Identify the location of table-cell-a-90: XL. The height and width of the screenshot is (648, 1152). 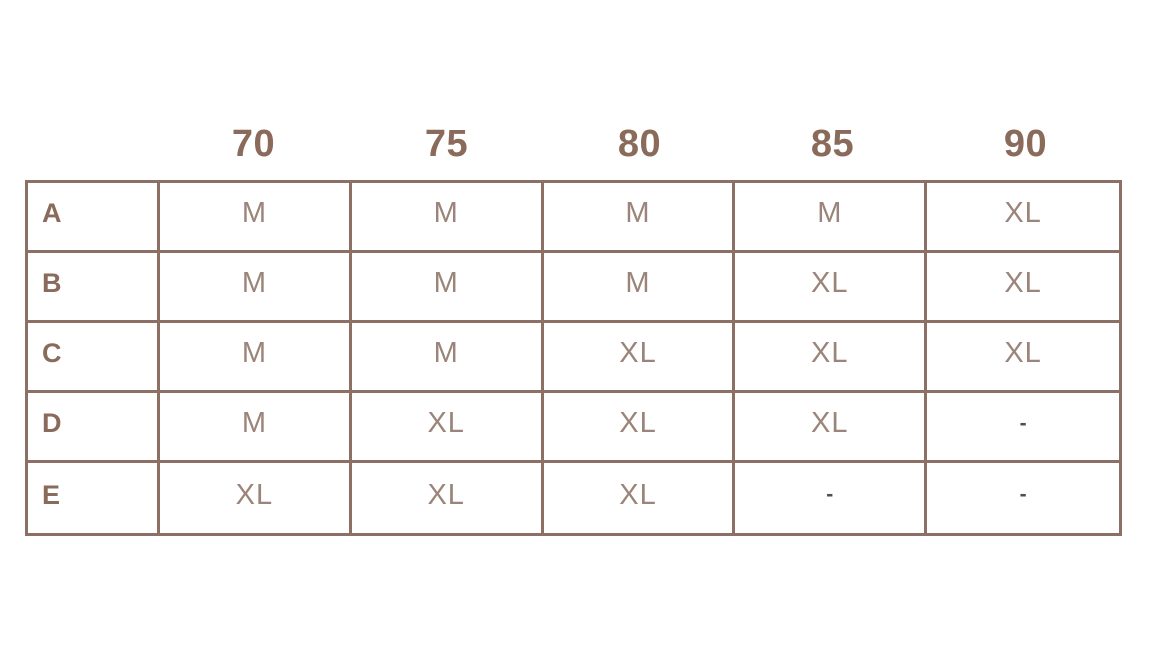
(1023, 218).